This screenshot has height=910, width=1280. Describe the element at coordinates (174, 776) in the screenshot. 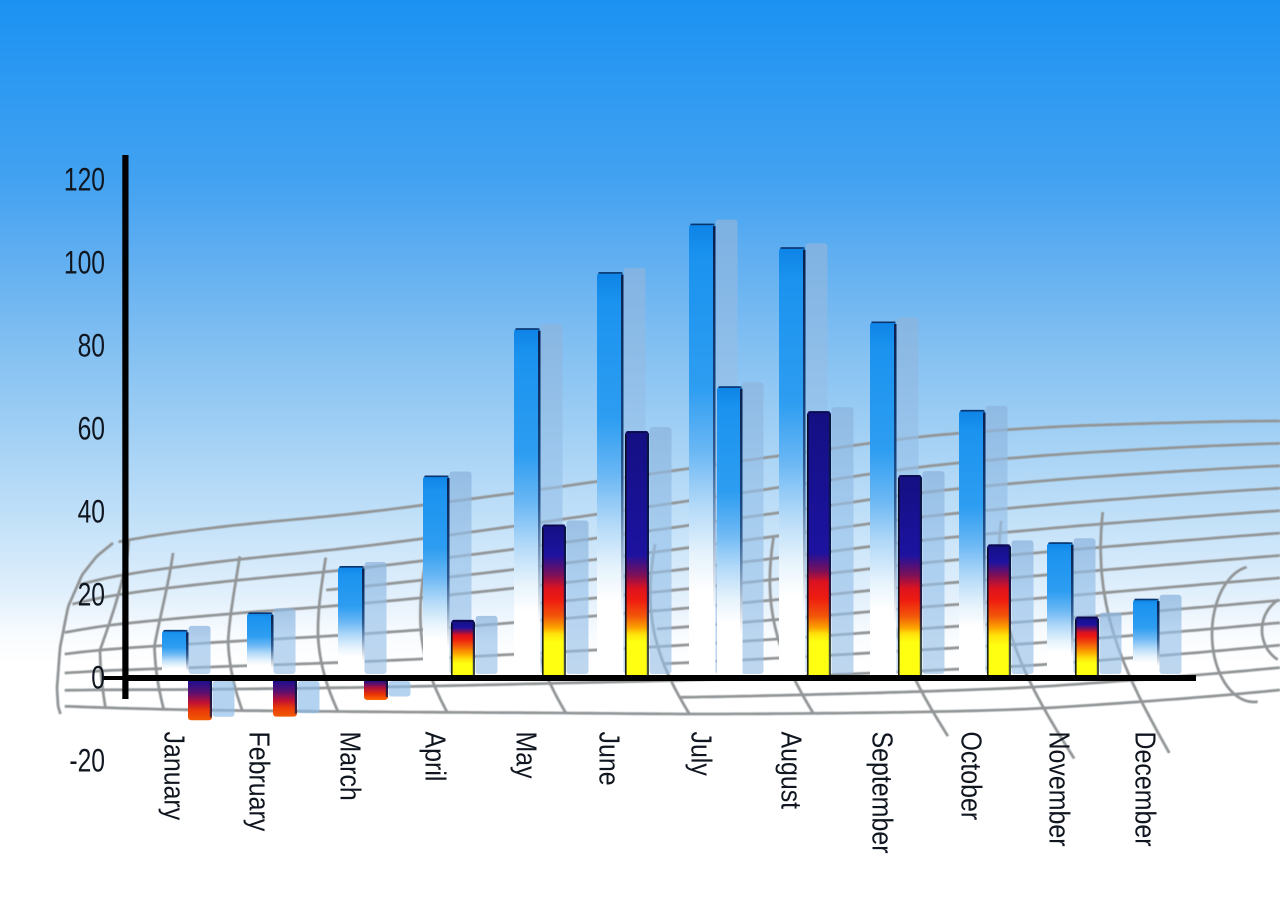

I see `svg-text: January` at that location.